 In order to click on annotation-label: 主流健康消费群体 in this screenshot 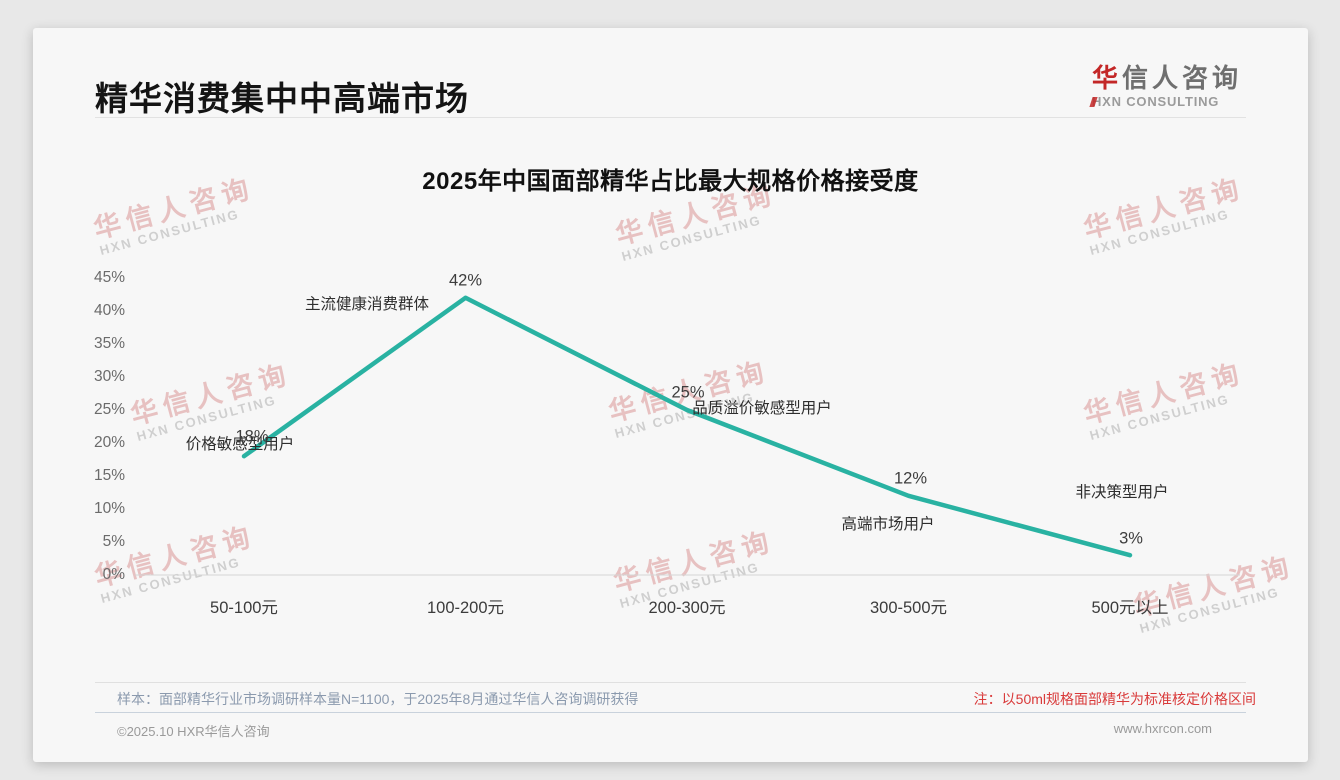, I will do `click(367, 304)`.